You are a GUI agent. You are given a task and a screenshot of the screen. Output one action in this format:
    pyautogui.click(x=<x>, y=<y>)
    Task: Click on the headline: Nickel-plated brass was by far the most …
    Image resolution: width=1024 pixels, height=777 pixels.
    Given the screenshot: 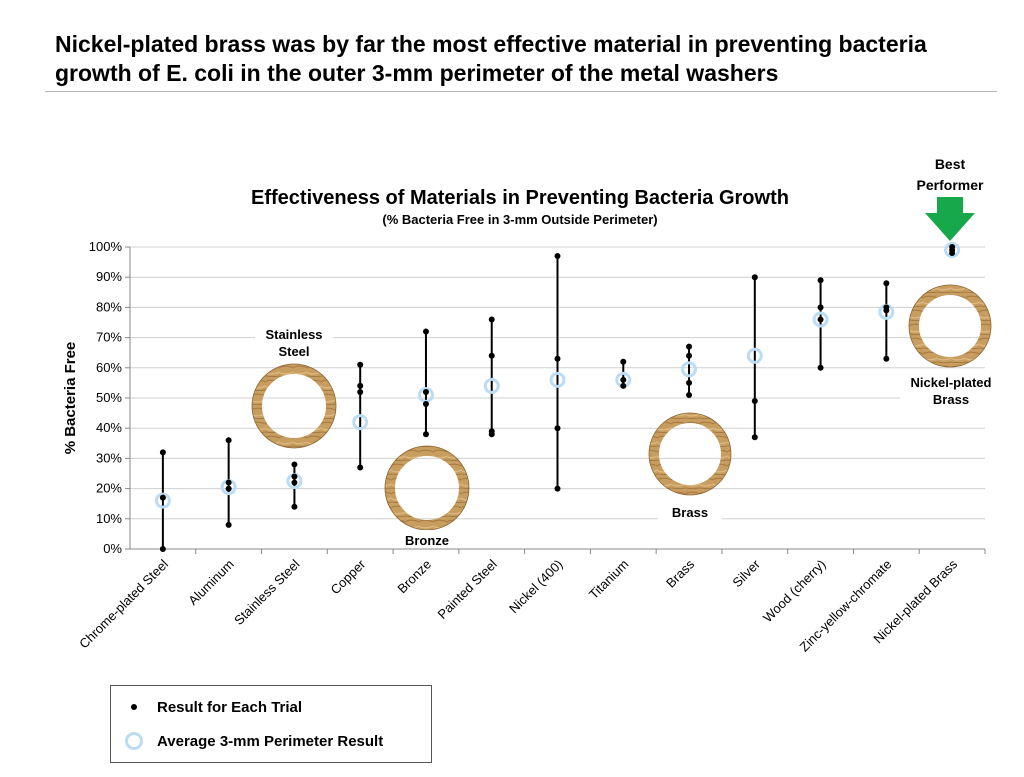 What is the action you would take?
    pyautogui.click(x=491, y=58)
    